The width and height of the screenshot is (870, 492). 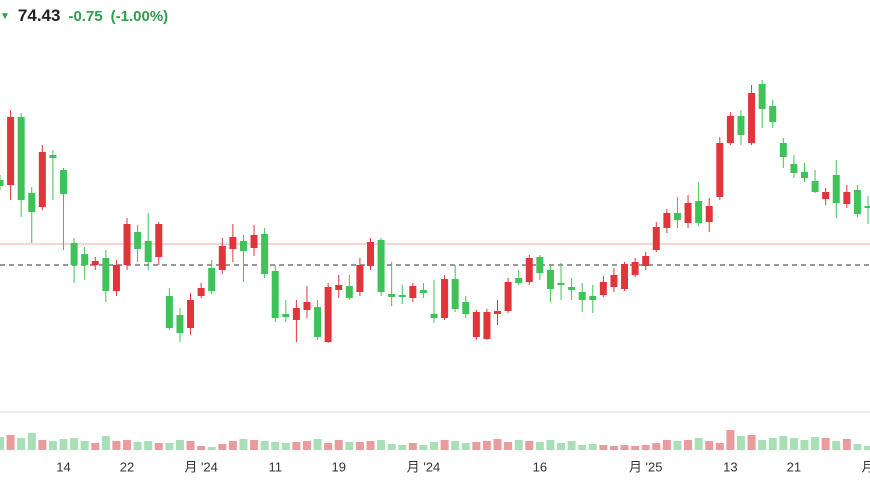 What do you see at coordinates (424, 466) in the screenshot?
I see `x-tick-label: 月 '24` at bounding box center [424, 466].